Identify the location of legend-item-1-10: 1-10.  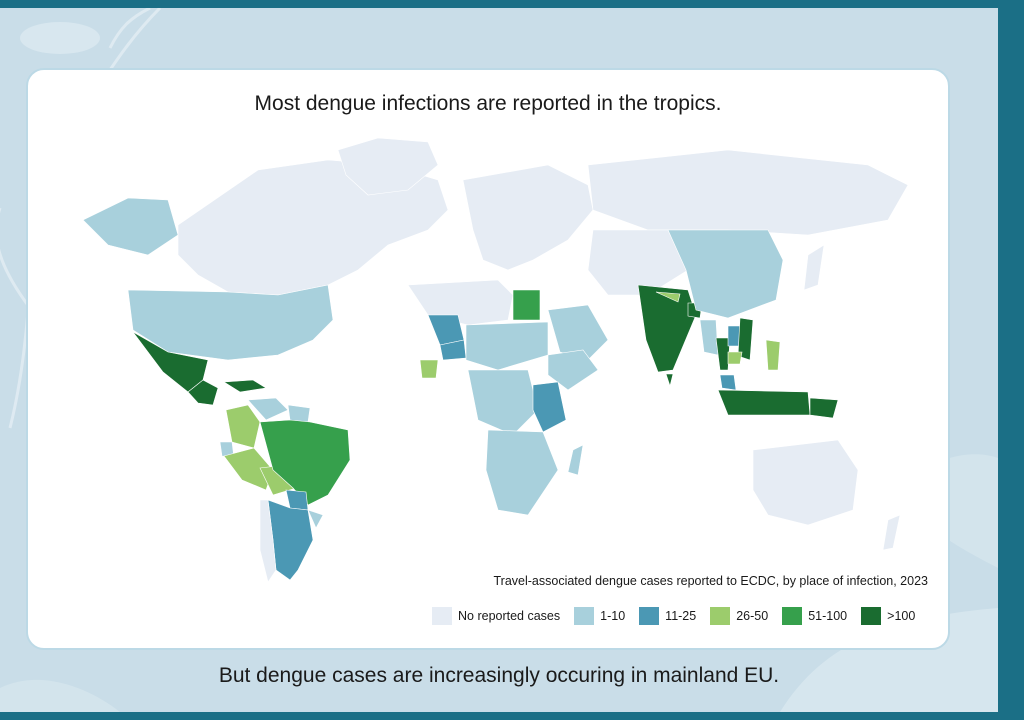
(599, 616).